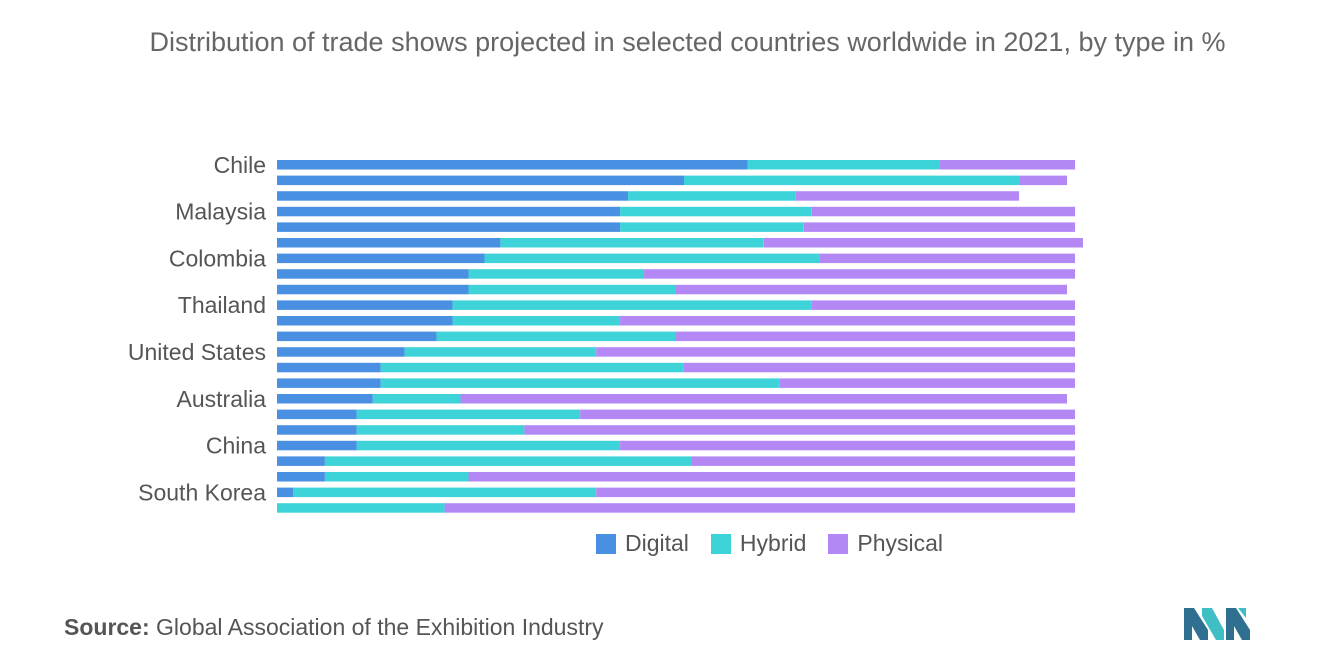 Image resolution: width=1320 pixels, height=665 pixels. What do you see at coordinates (838, 543) in the screenshot?
I see `legend-swatch-physical` at bounding box center [838, 543].